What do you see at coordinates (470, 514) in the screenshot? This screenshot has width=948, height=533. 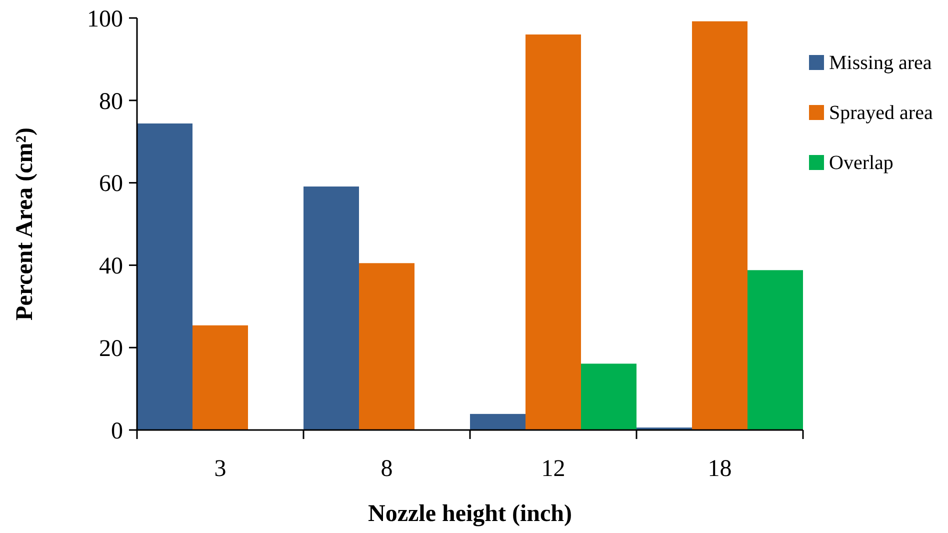 I see `x-axis-title: Nozzle height (inch)` at bounding box center [470, 514].